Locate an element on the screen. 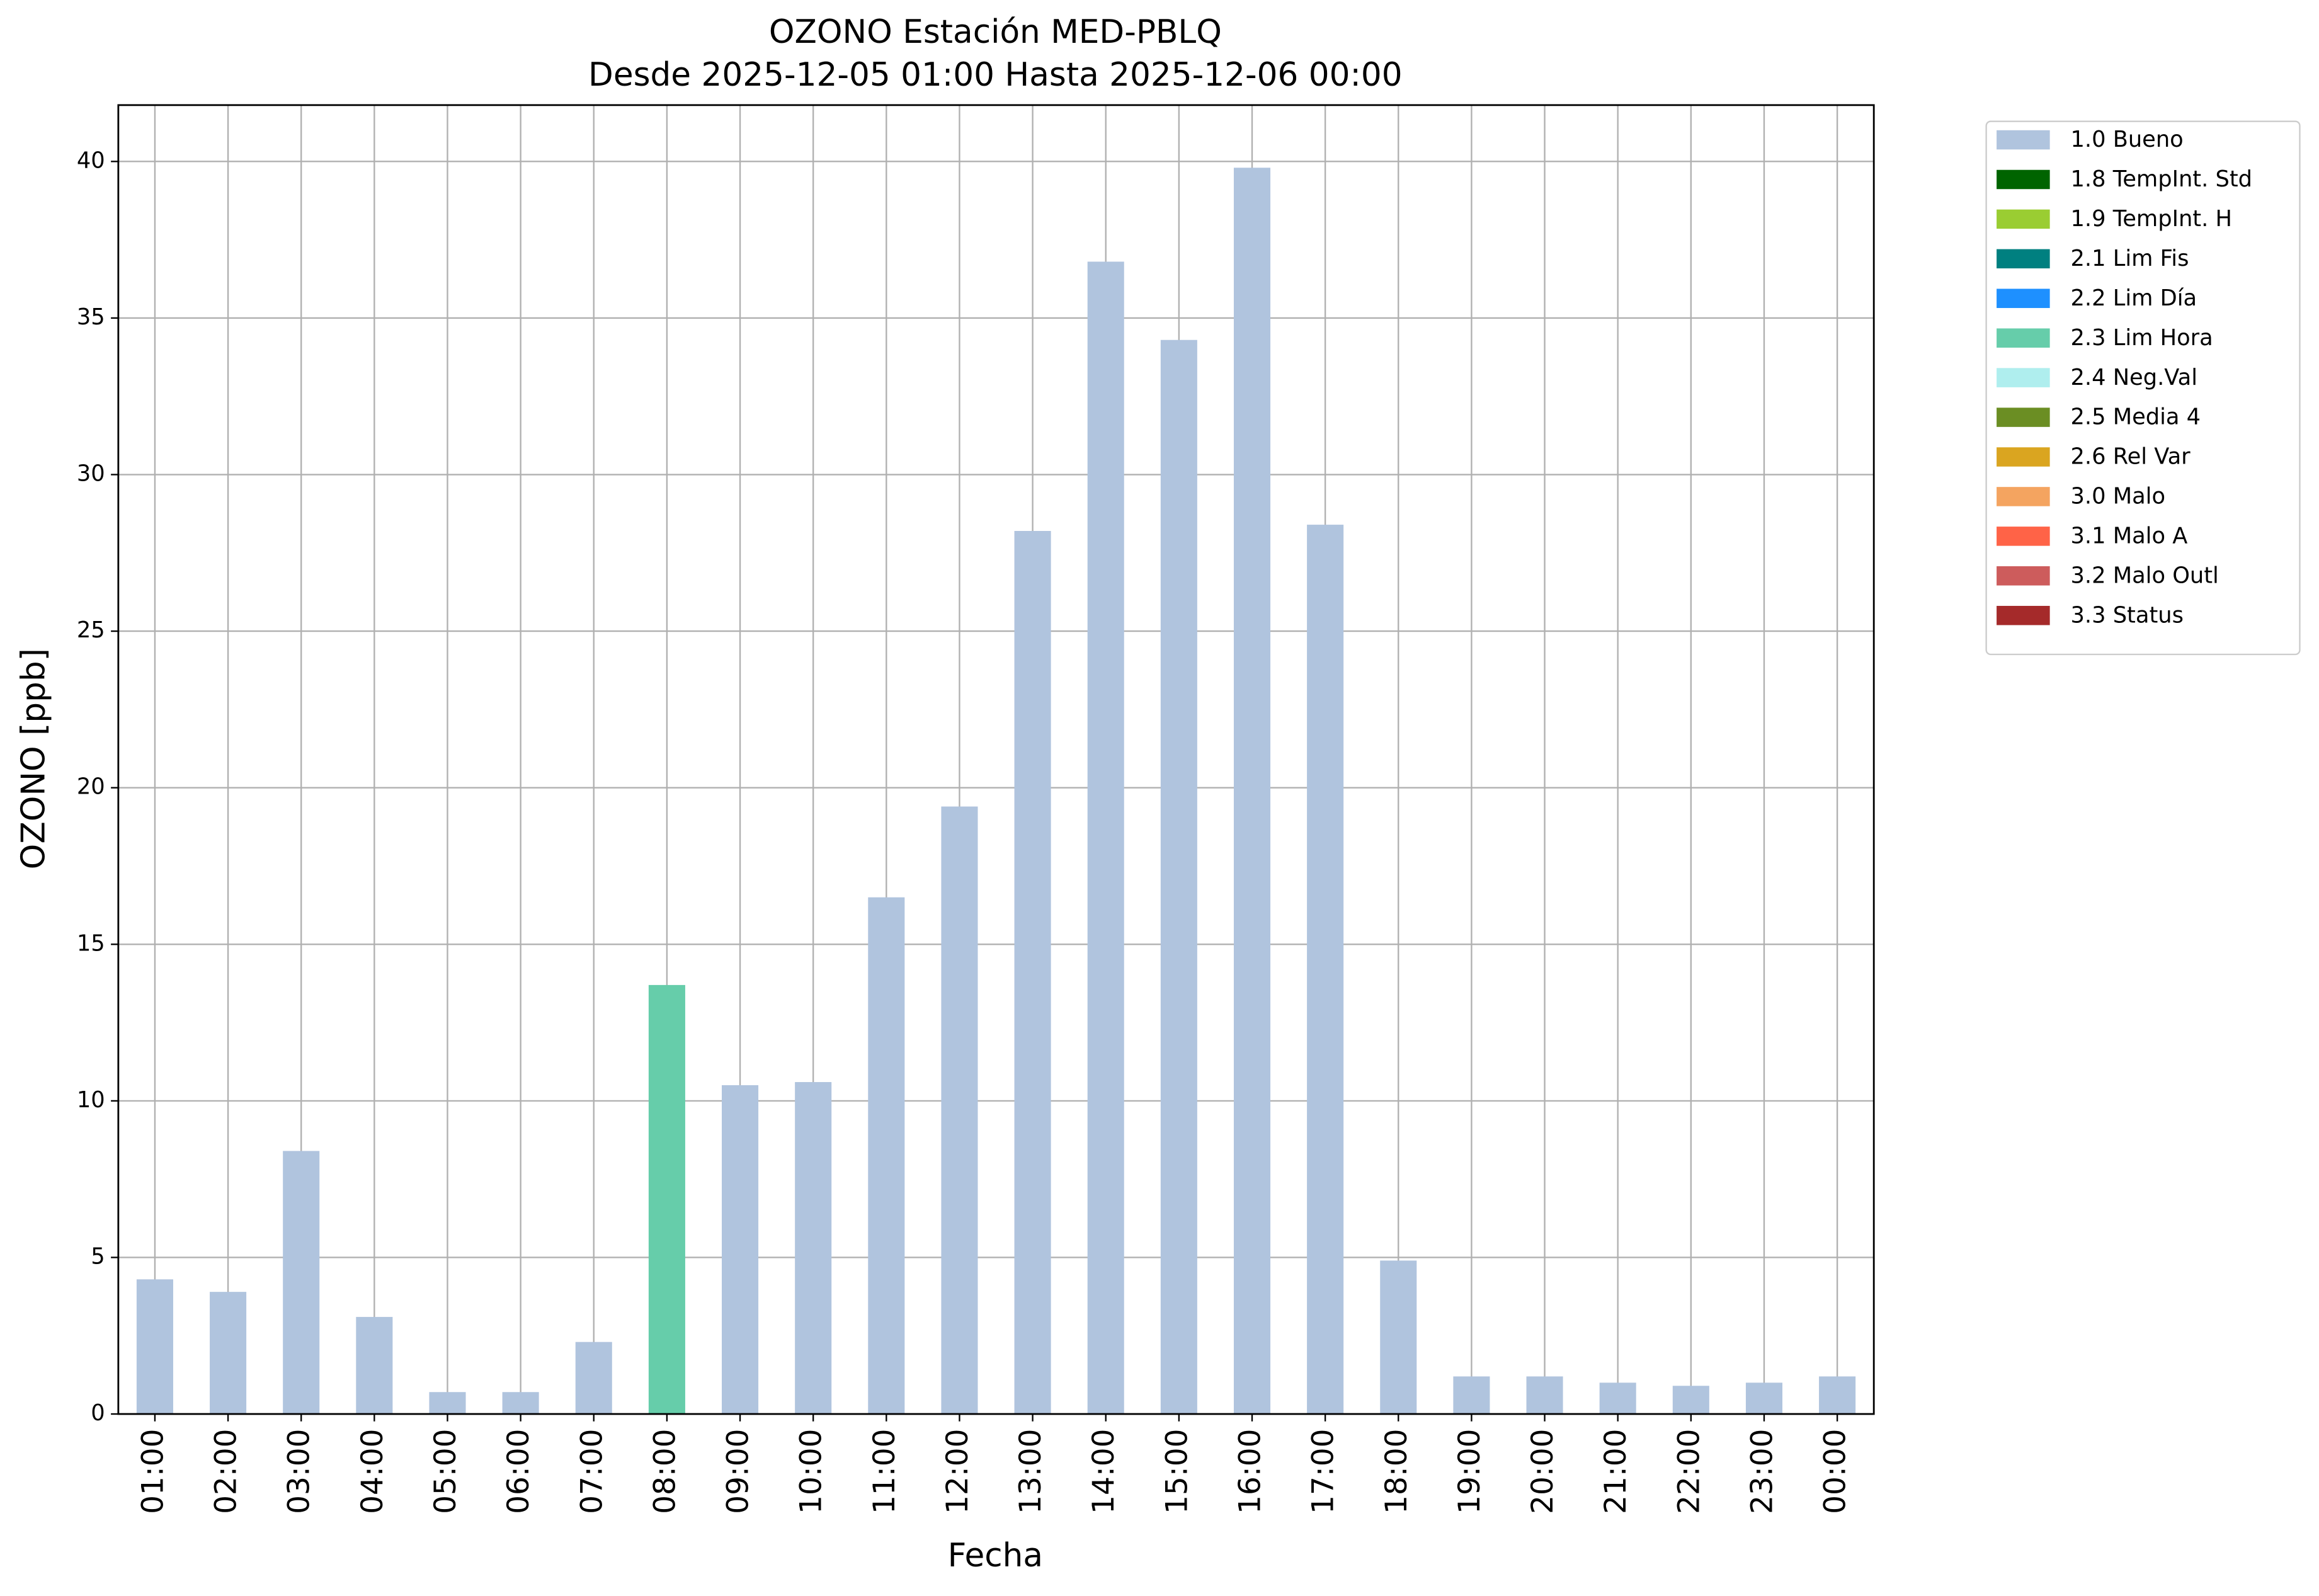 The height and width of the screenshot is (1596, 2319). x-tick-label: 12:00 is located at coordinates (957, 1471).